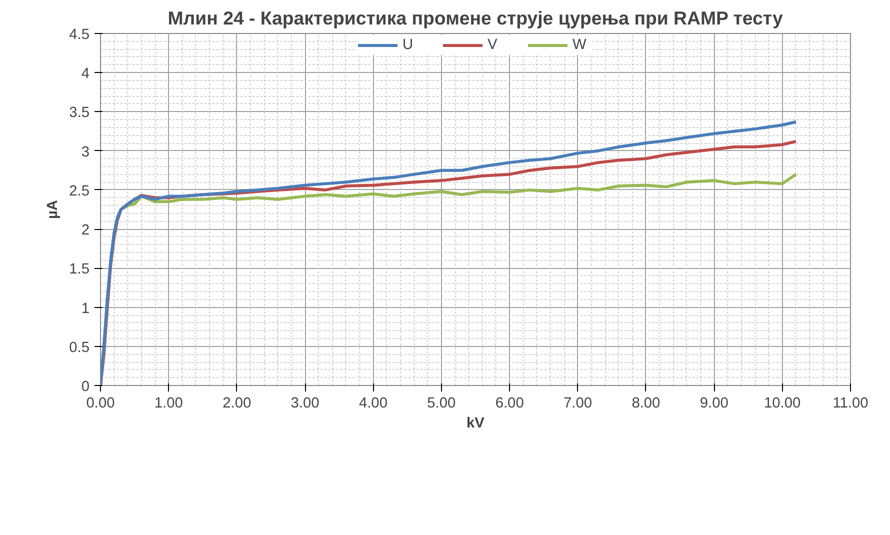 This screenshot has height=535, width=890. I want to click on y-tick-label: 1, so click(85, 308).